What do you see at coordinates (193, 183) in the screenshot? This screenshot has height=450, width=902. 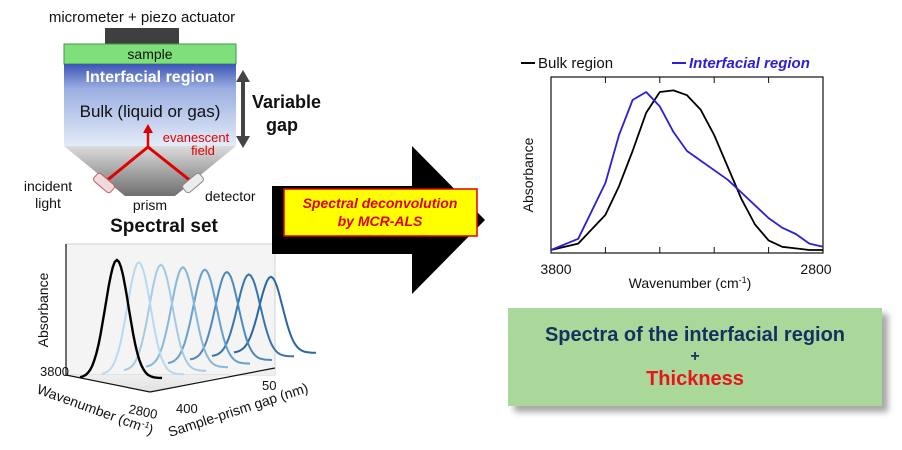 I see `detector-unit` at bounding box center [193, 183].